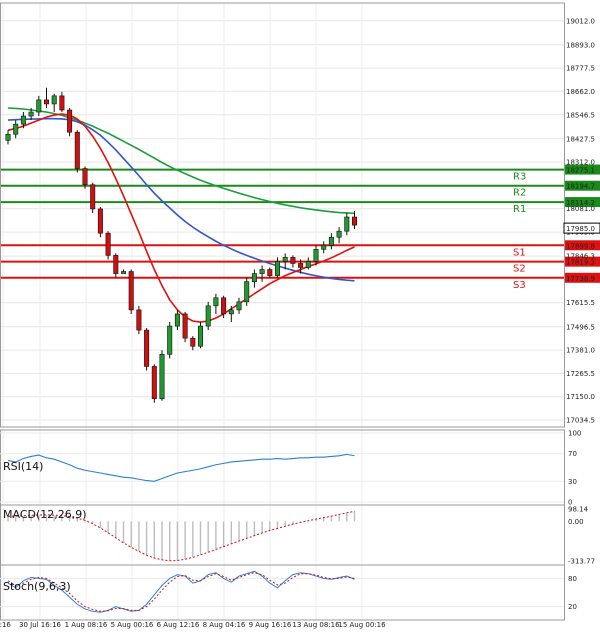  I want to click on level-name-r1: R1, so click(519, 209).